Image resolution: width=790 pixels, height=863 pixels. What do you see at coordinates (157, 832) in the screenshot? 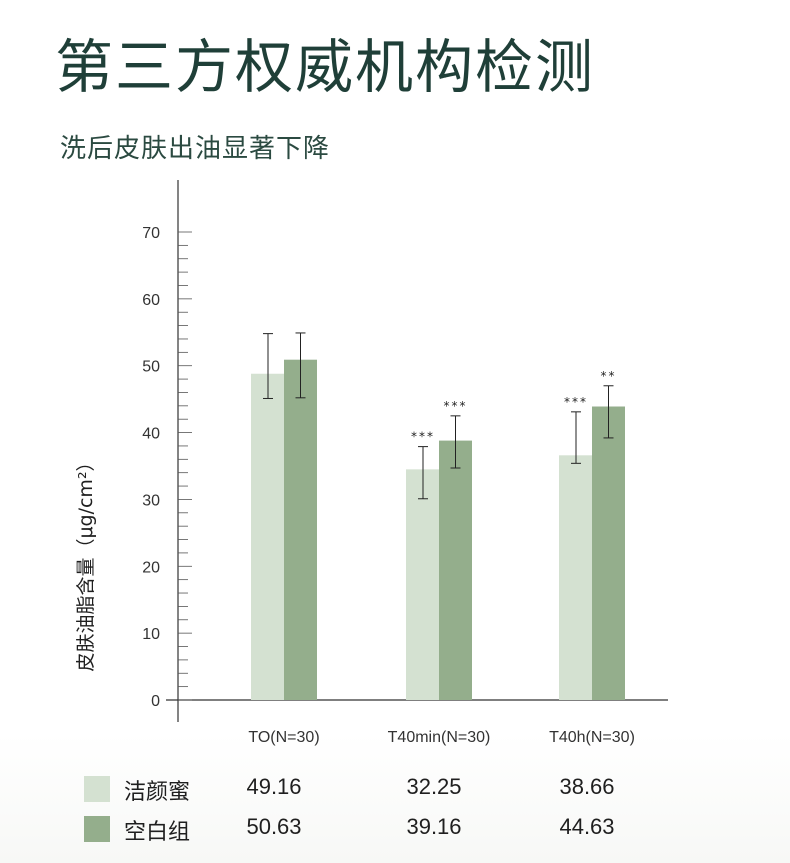
I see `series-name: 空白组` at bounding box center [157, 832].